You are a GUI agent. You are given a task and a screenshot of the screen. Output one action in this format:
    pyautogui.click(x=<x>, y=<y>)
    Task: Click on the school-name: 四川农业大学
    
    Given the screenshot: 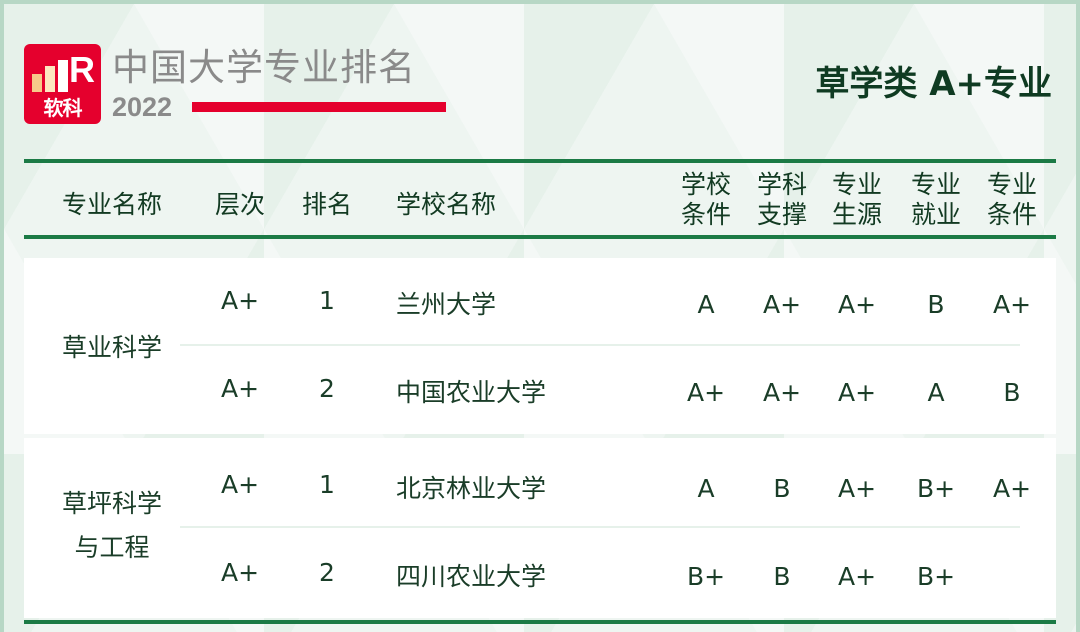 What is the action you would take?
    pyautogui.click(x=471, y=576)
    